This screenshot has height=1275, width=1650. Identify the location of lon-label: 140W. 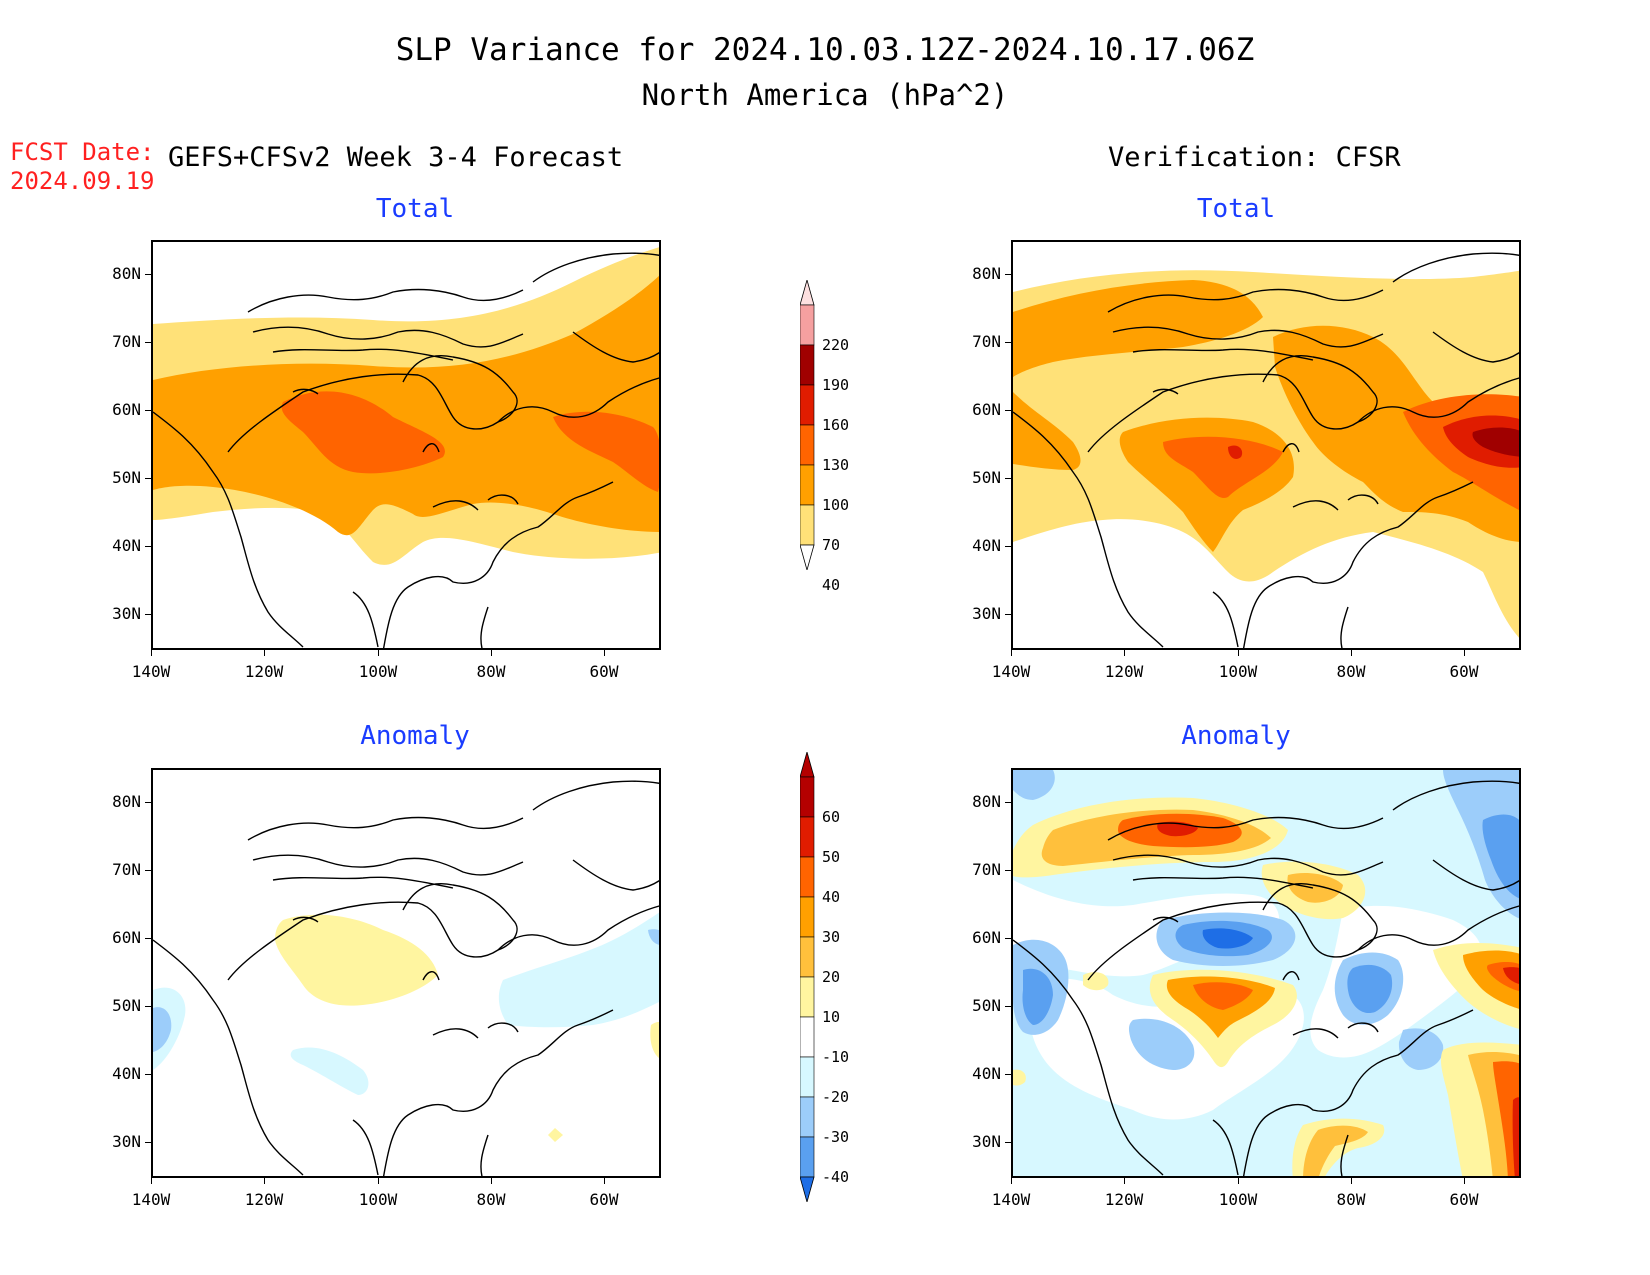
(1011, 1199).